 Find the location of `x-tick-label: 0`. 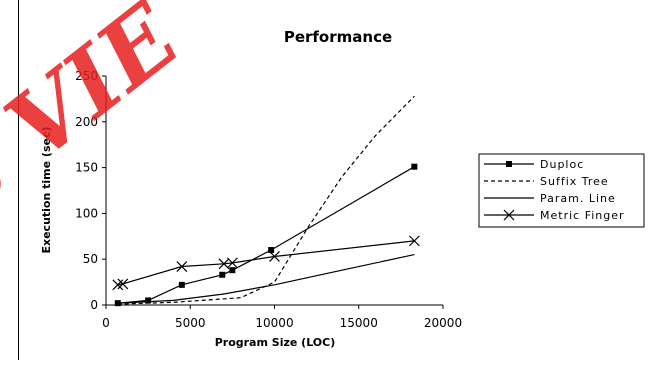

x-tick-label: 0 is located at coordinates (106, 323).